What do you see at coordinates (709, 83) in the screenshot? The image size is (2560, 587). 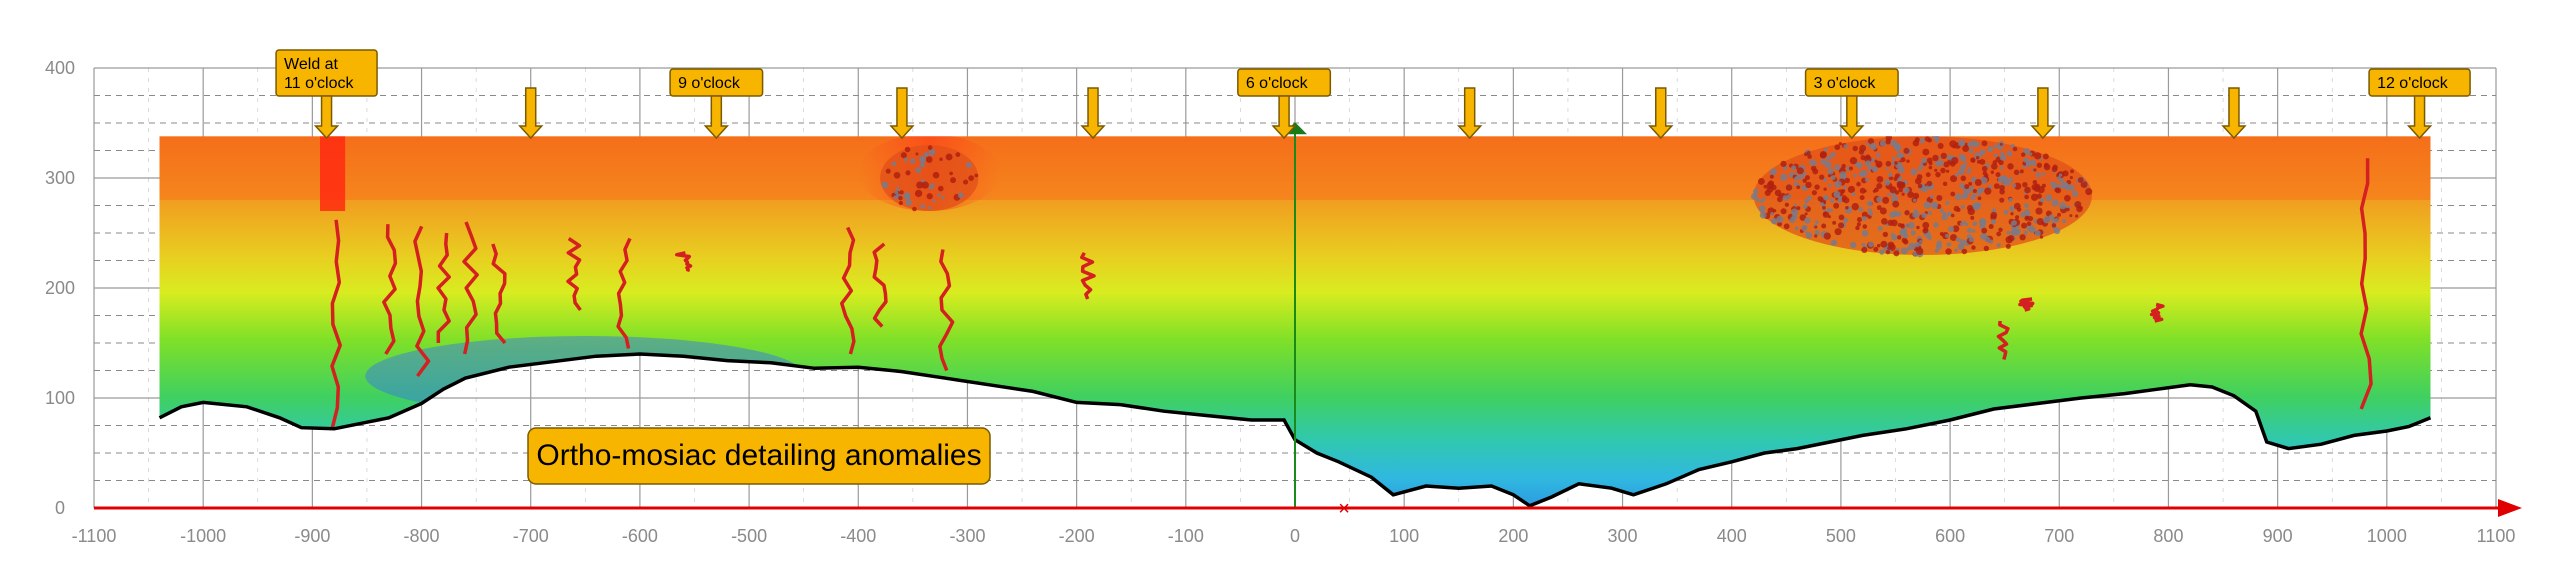 I see `callout-label: 9 o'clock` at bounding box center [709, 83].